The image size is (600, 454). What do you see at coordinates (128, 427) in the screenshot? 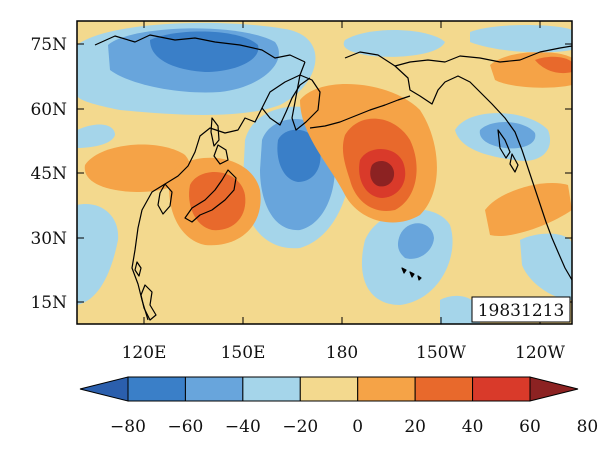
I see `colorbar-tick-label: −80` at bounding box center [128, 427].